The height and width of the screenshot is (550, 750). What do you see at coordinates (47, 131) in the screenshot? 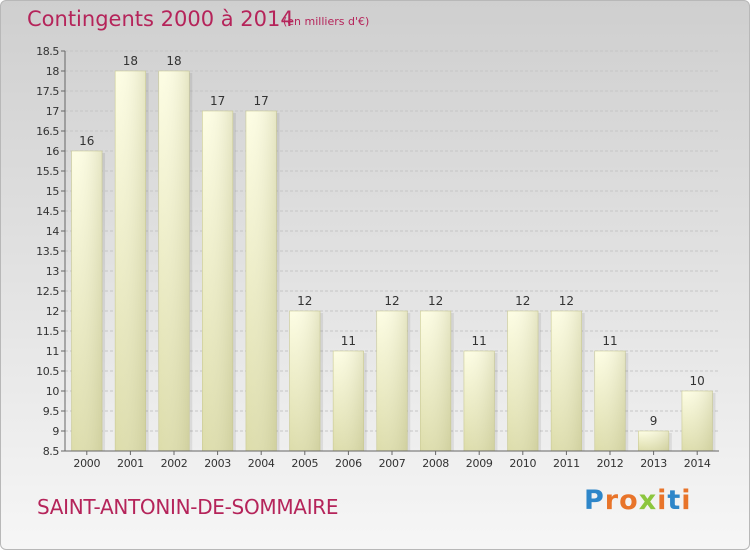
I see `y-tick-label: 16.5` at bounding box center [47, 131].